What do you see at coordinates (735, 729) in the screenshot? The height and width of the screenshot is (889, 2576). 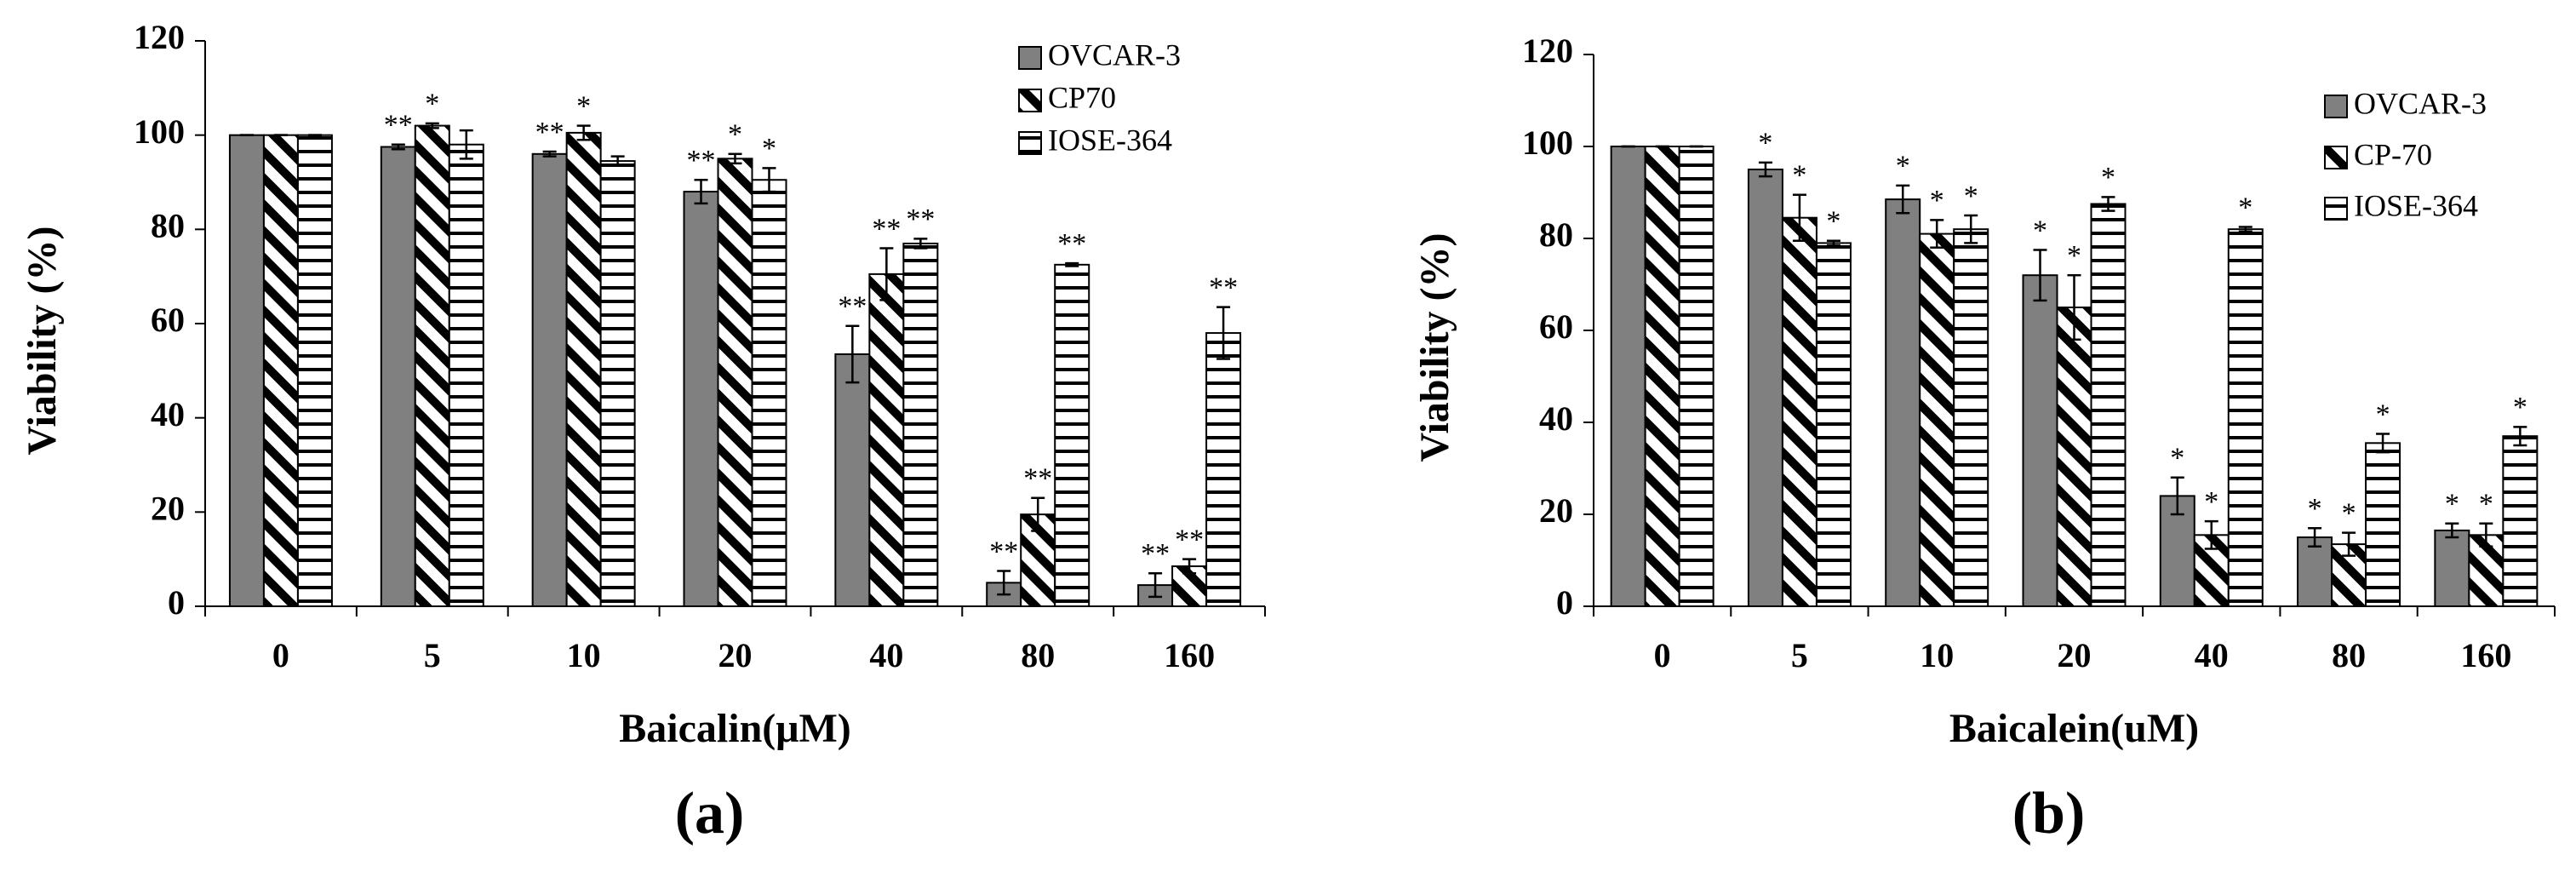 I see `x-axis-title: Baicalin(μM)` at bounding box center [735, 729].